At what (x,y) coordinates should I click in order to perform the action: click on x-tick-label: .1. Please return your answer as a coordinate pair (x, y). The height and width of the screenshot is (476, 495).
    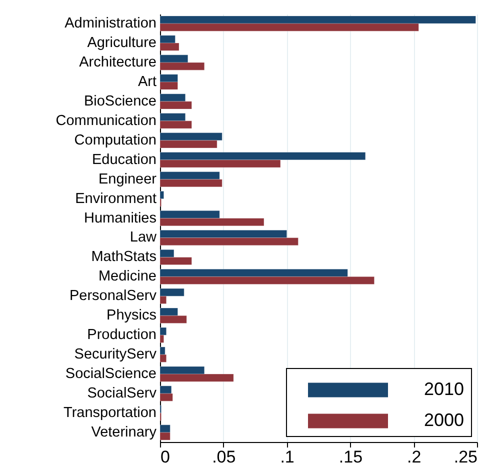
    Looking at the image, I should click on (287, 457).